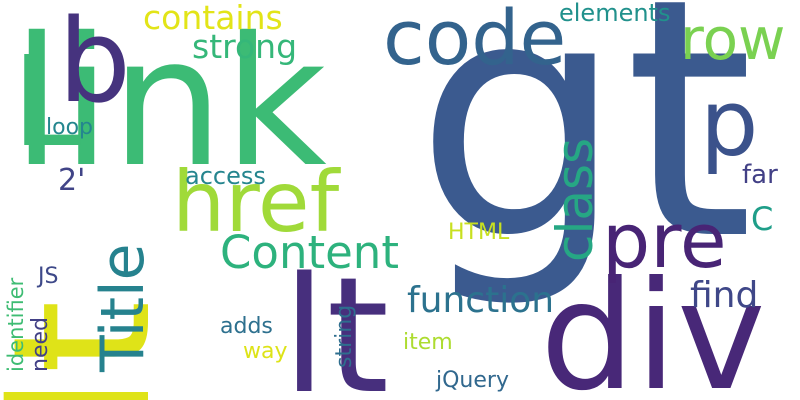 The image size is (800, 400). Describe the element at coordinates (16, 324) in the screenshot. I see `word-identifier: identifier` at that location.